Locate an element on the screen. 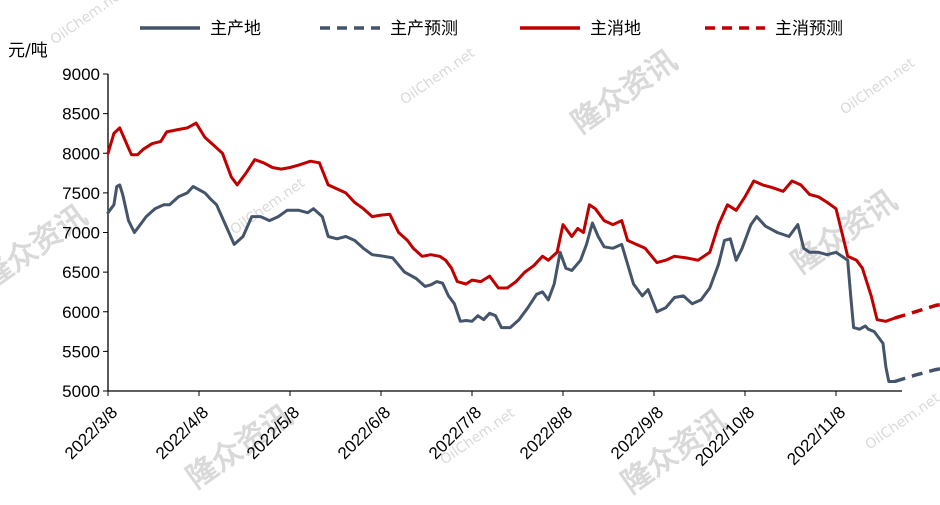 This screenshot has width=940, height=505. legend-label: 主产预测 is located at coordinates (424, 29).